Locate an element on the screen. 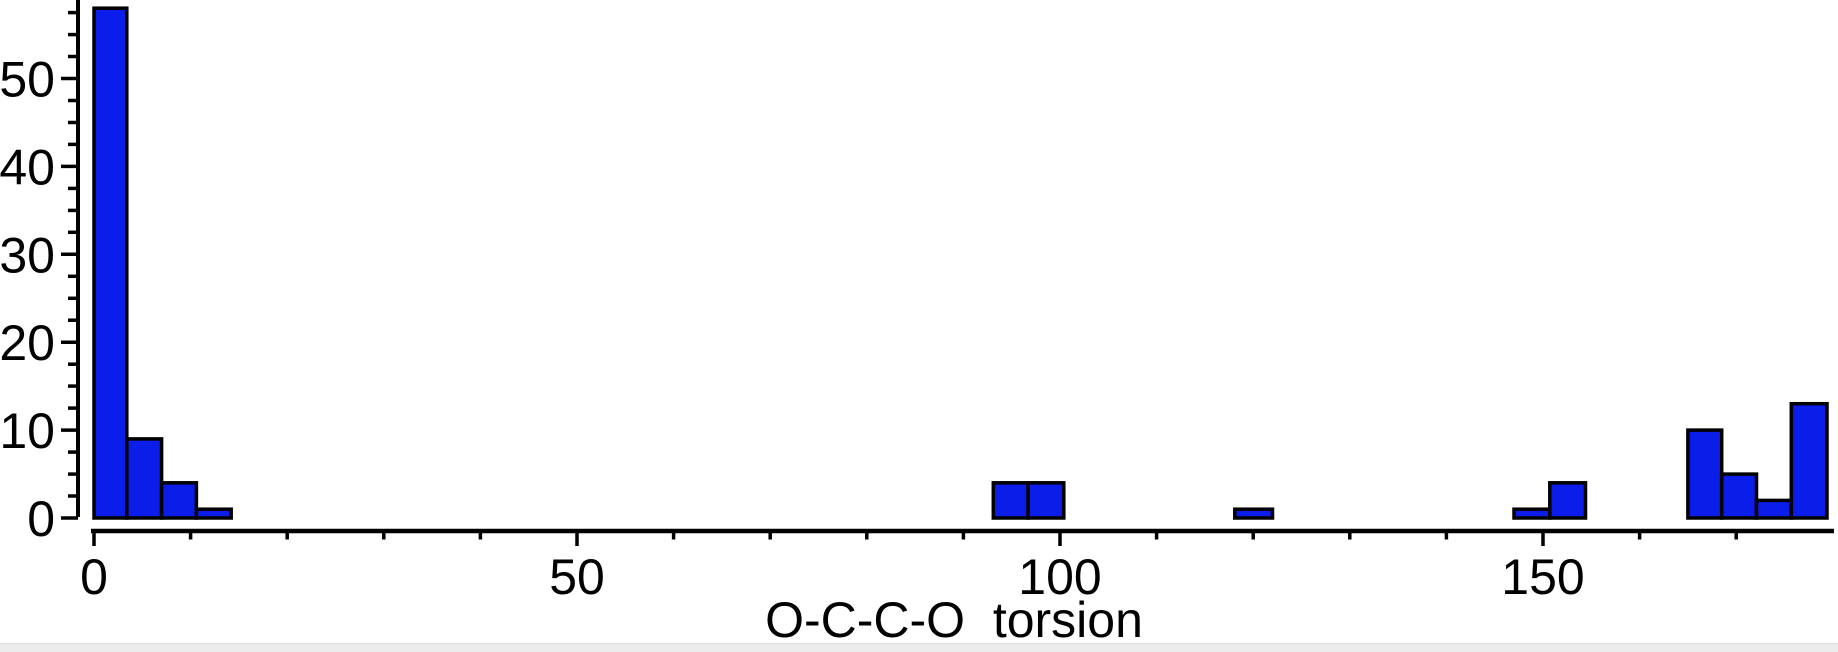  y-tick-label: 40 is located at coordinates (27, 167).